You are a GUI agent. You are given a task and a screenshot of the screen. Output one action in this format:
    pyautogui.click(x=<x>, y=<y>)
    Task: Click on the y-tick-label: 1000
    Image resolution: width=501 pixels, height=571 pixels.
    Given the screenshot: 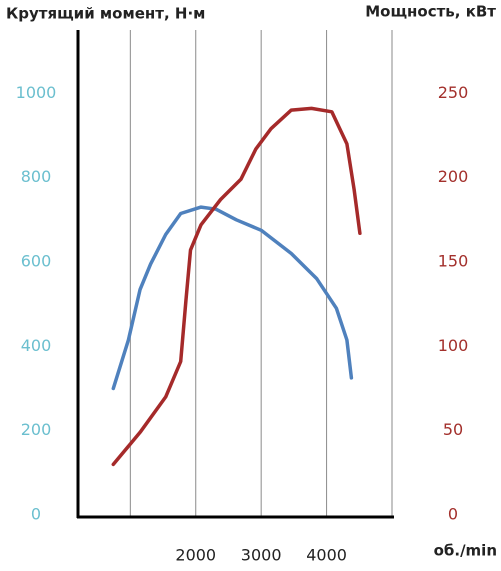 What is the action you would take?
    pyautogui.click(x=36, y=92)
    